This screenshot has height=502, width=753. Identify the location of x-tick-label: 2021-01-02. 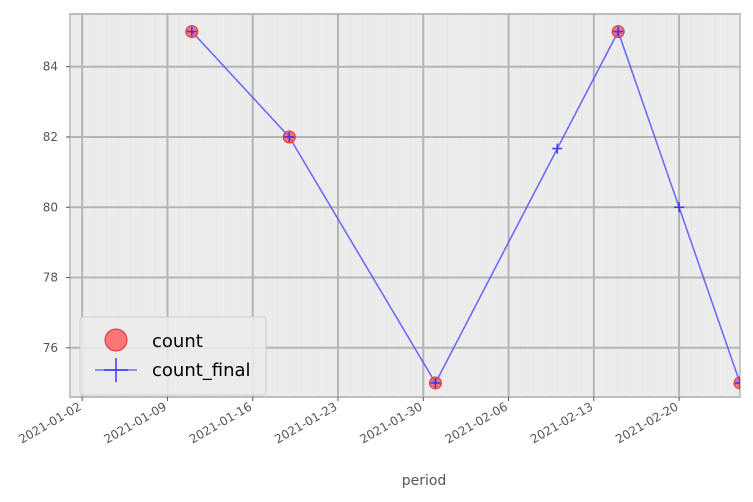
(49, 422).